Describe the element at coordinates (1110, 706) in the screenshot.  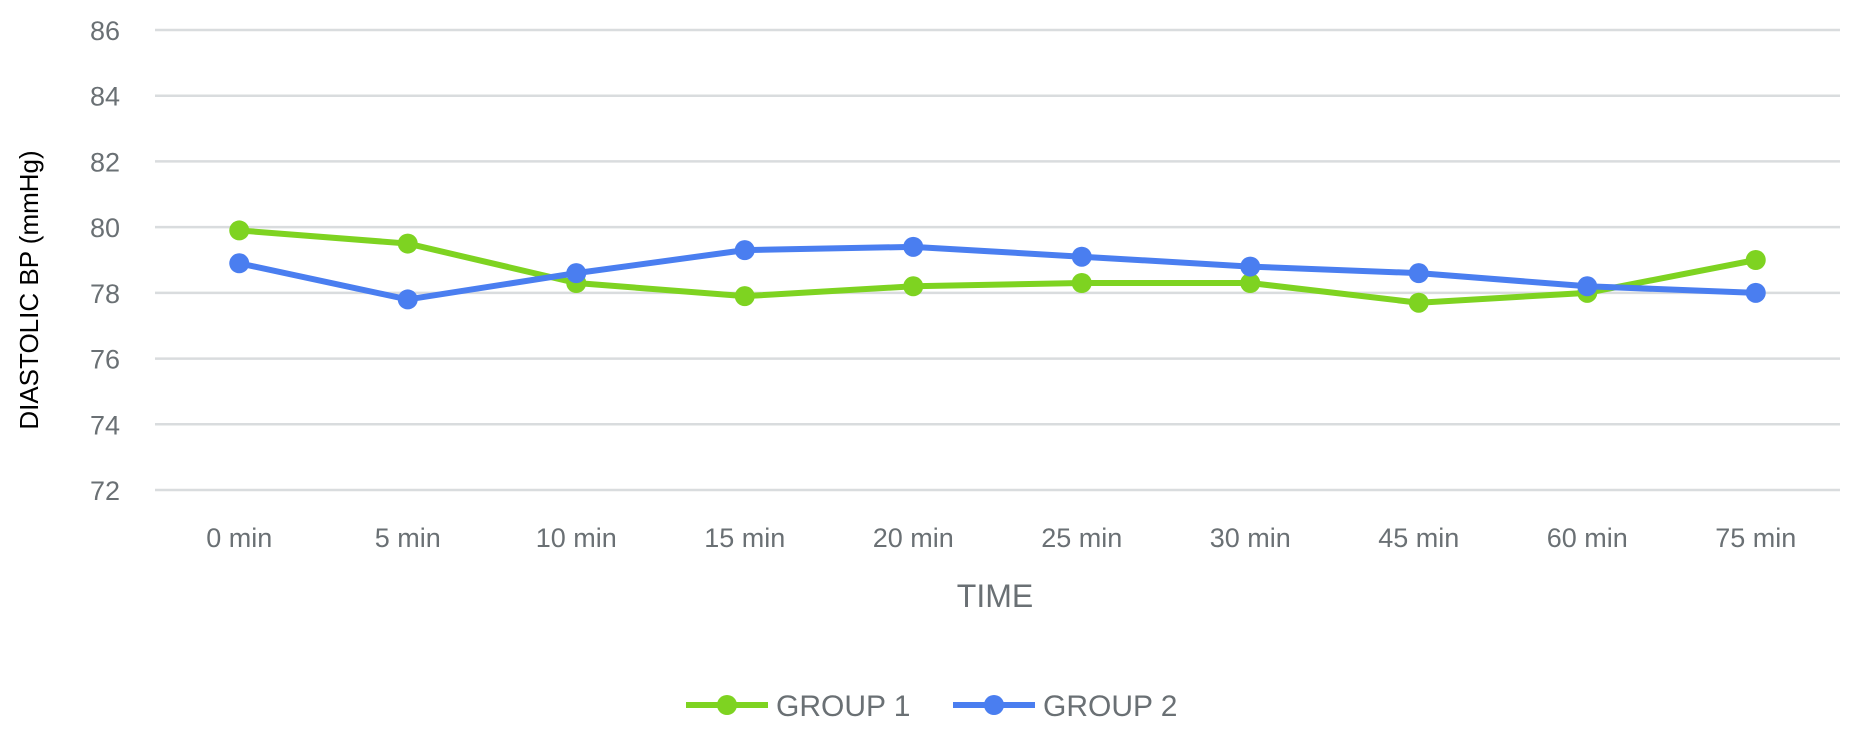
I see `legend-label: GROUP 2` at that location.